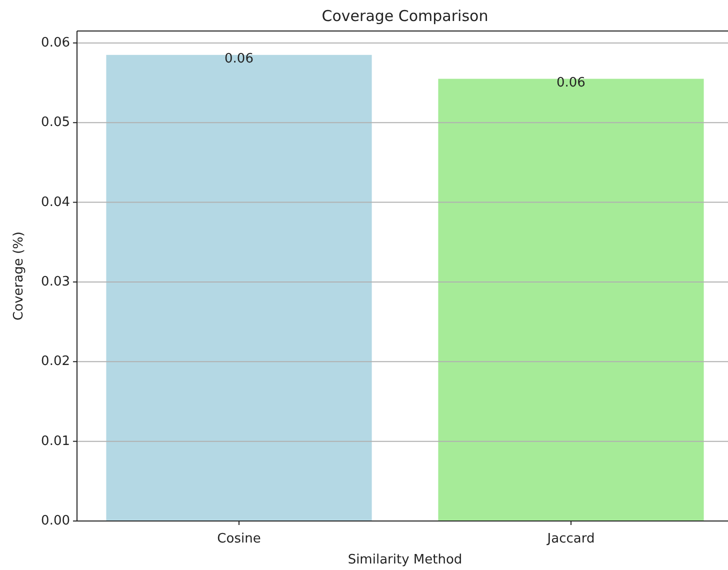 The image size is (728, 570). What do you see at coordinates (570, 539) in the screenshot?
I see `x-tick-label: Jaccard` at bounding box center [570, 539].